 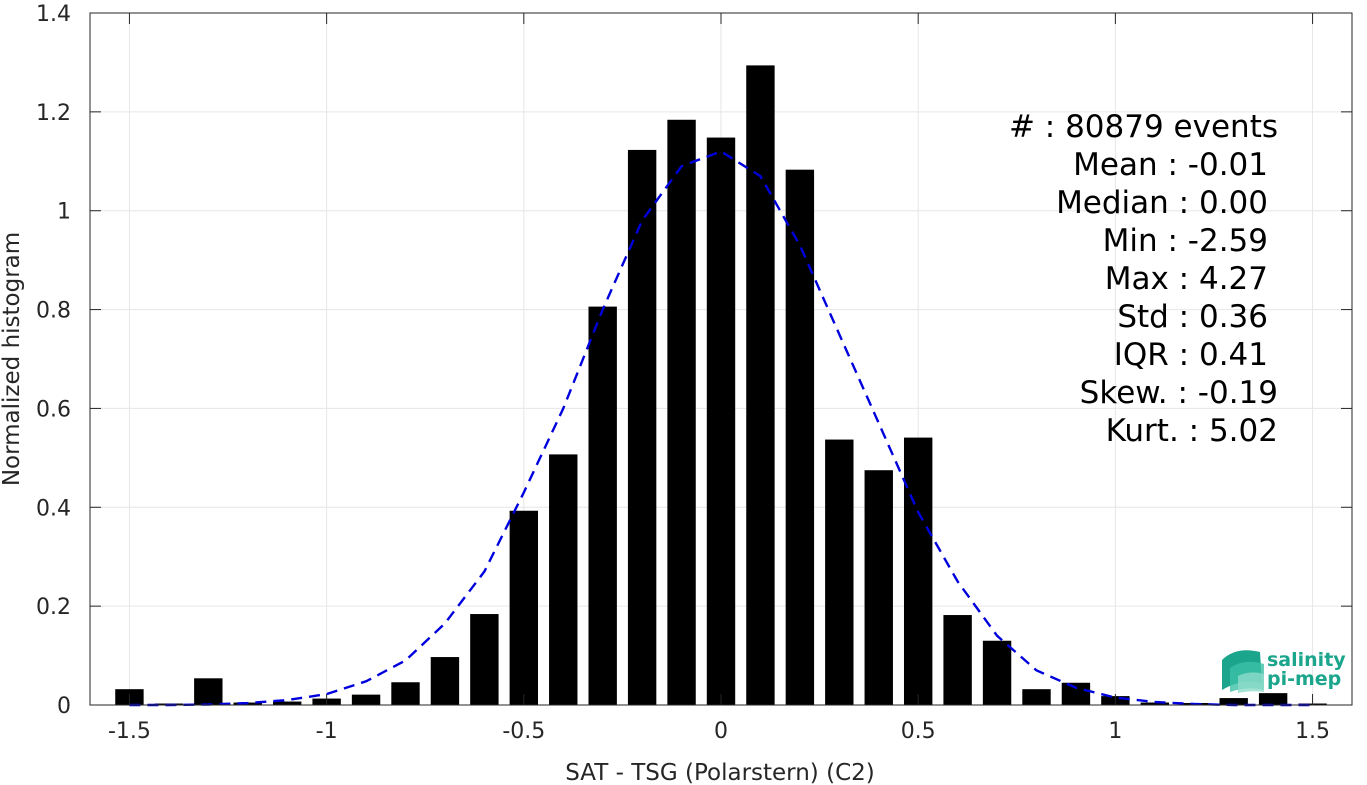 What do you see at coordinates (12, 359) in the screenshot?
I see `y-axis-label: Normalized histogram` at bounding box center [12, 359].